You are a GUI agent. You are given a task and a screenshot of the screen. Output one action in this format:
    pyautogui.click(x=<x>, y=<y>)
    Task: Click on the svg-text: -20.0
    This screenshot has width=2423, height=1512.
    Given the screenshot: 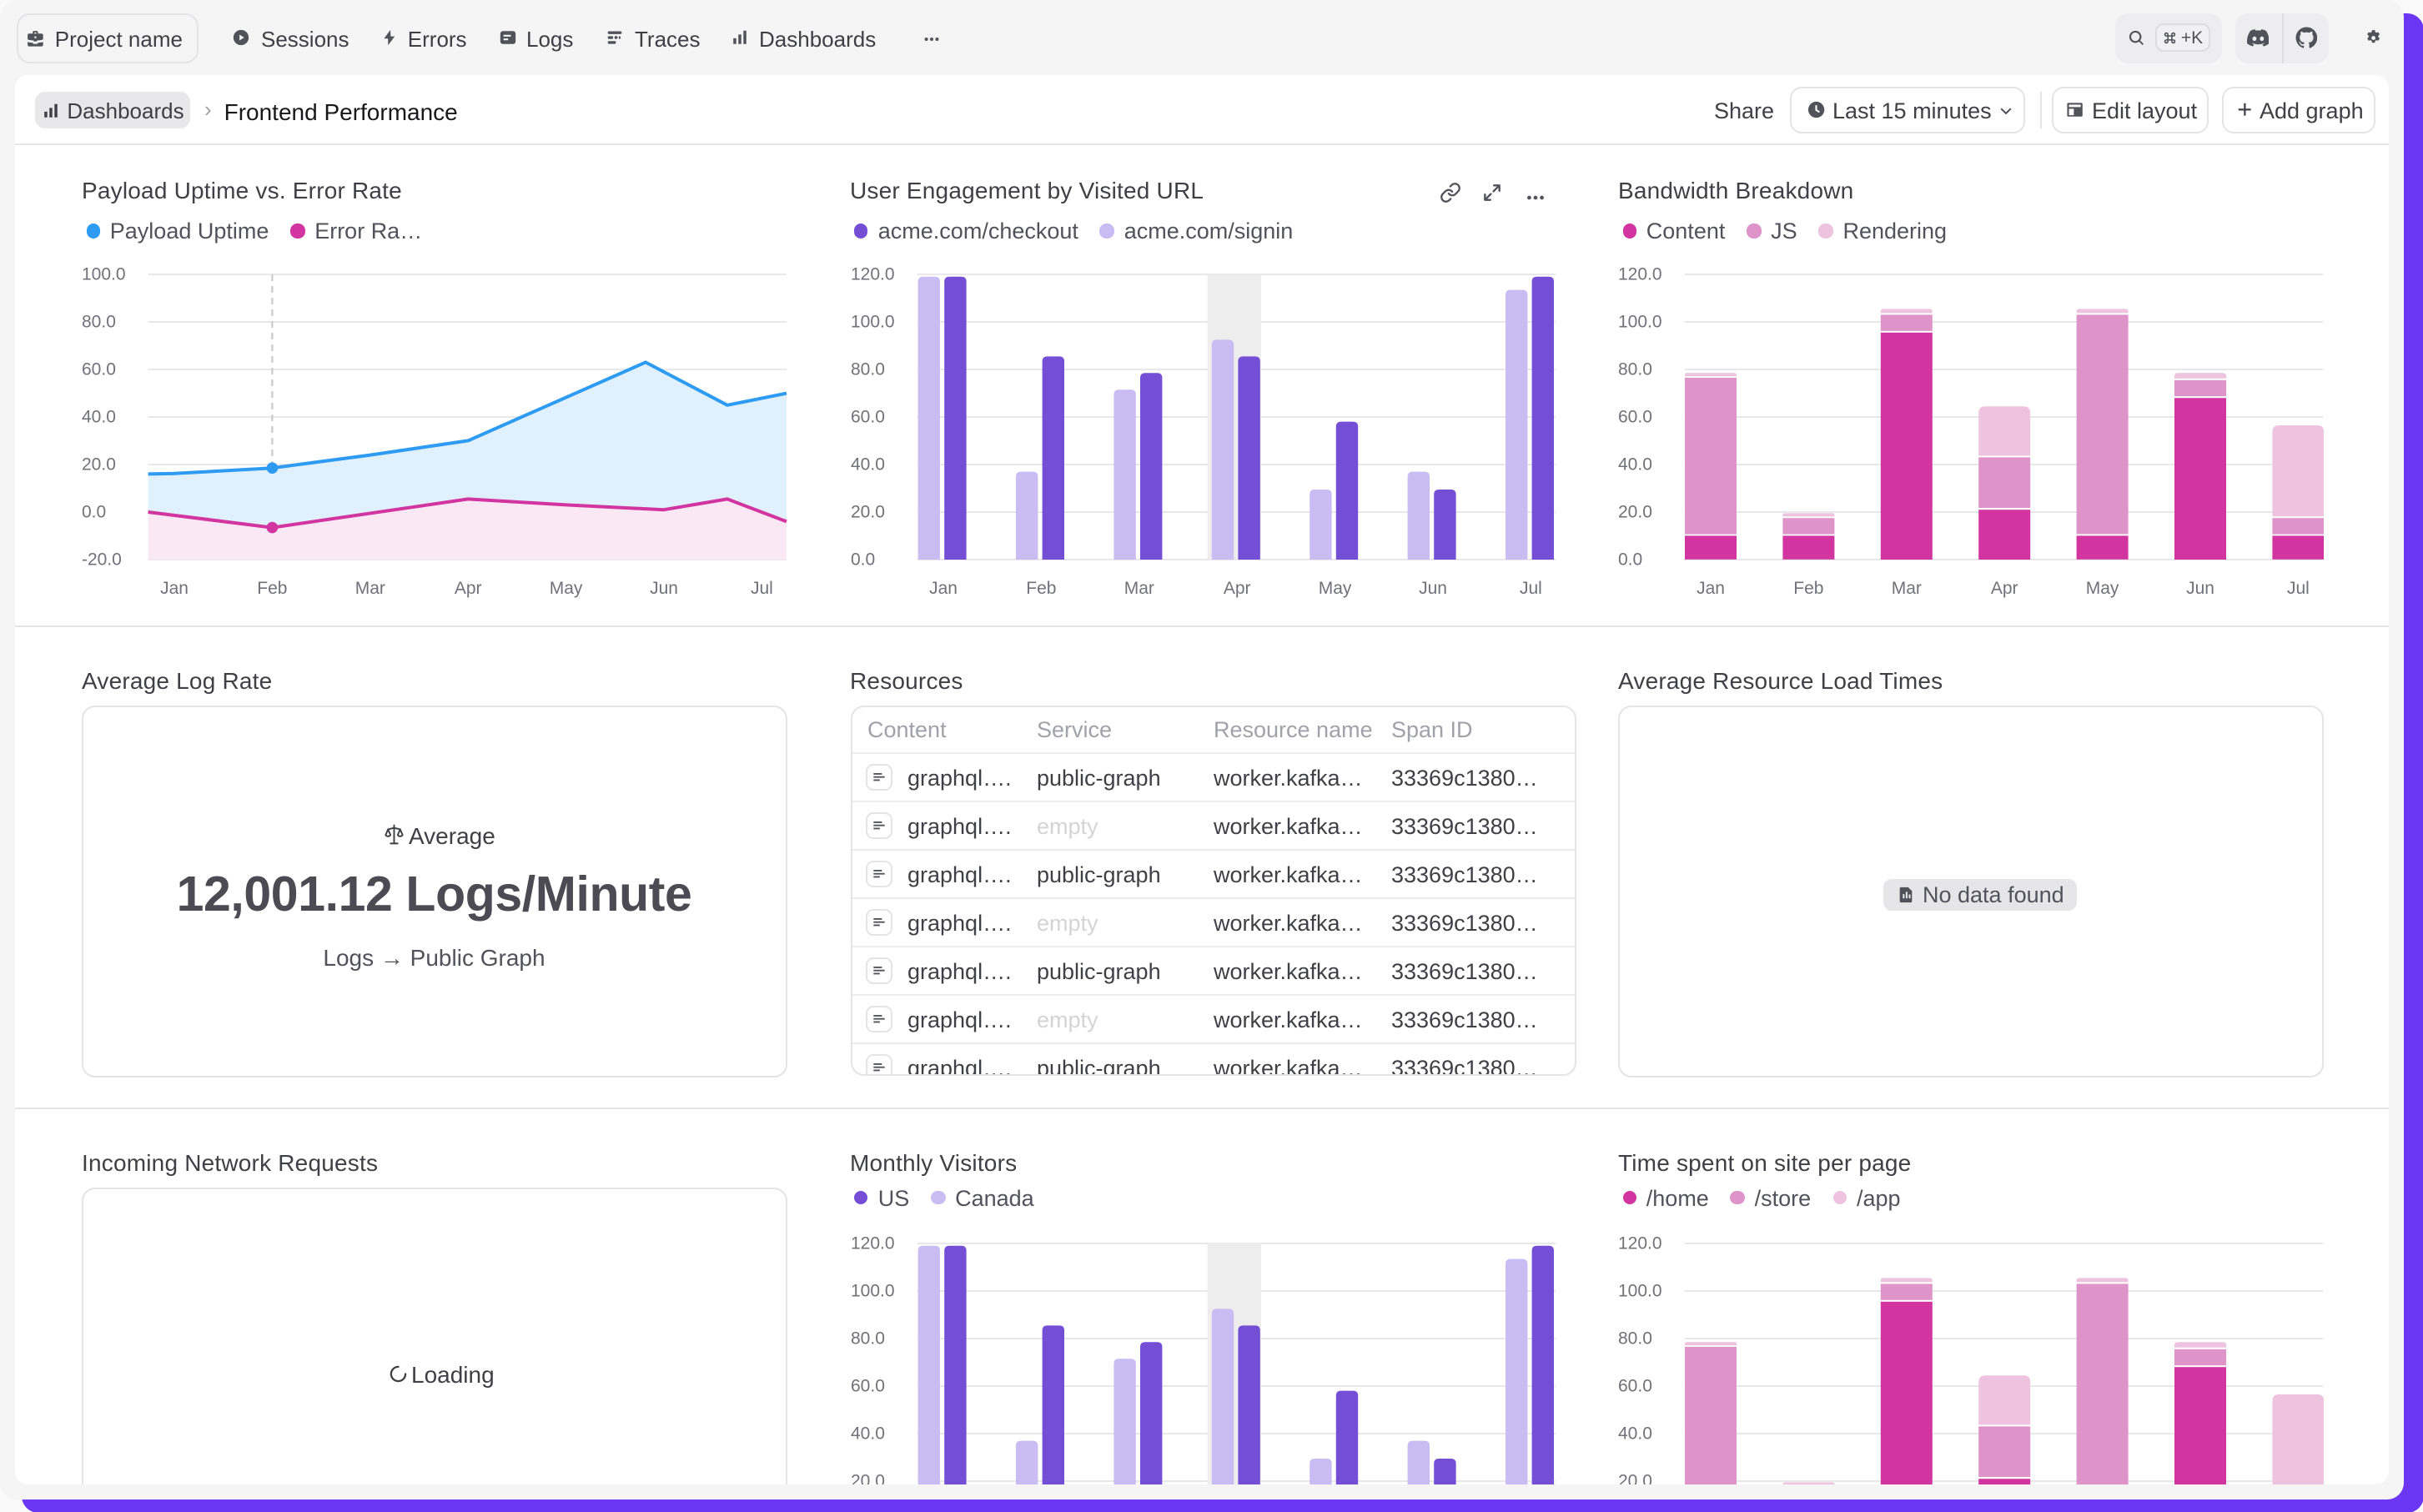 What is the action you would take?
    pyautogui.click(x=102, y=559)
    